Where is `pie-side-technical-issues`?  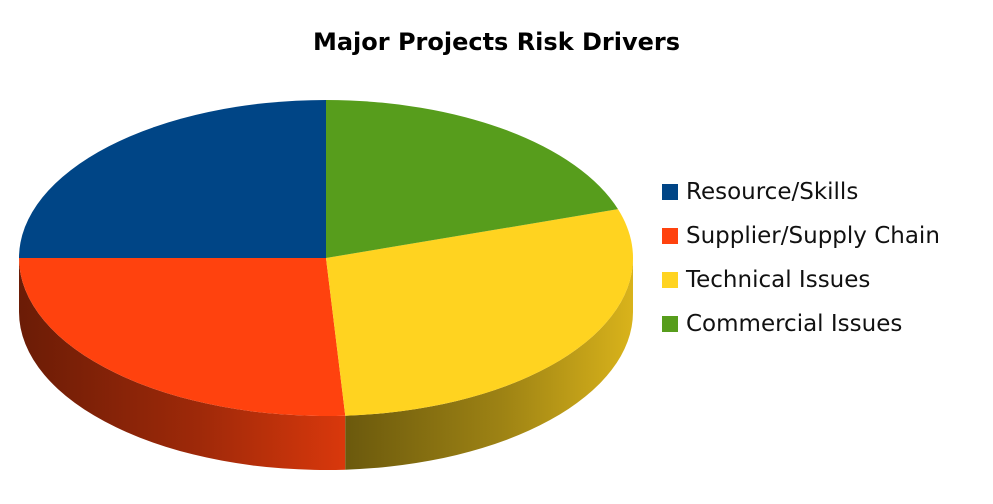
pie-side-technical-issues is located at coordinates (489, 364).